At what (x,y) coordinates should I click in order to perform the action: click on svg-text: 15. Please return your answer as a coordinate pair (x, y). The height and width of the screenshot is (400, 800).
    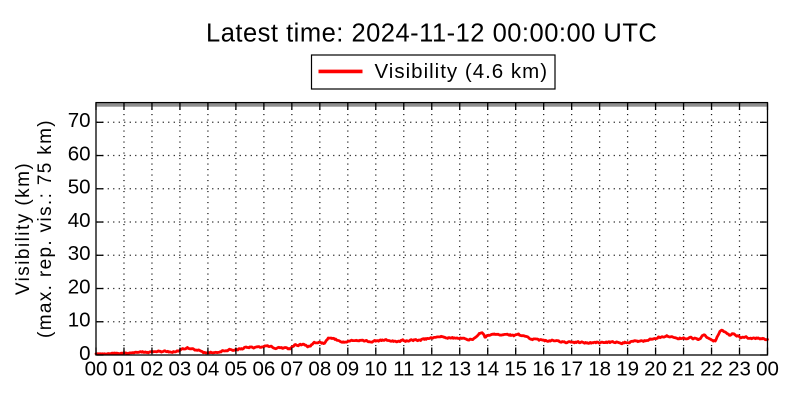
    Looking at the image, I should click on (515, 368).